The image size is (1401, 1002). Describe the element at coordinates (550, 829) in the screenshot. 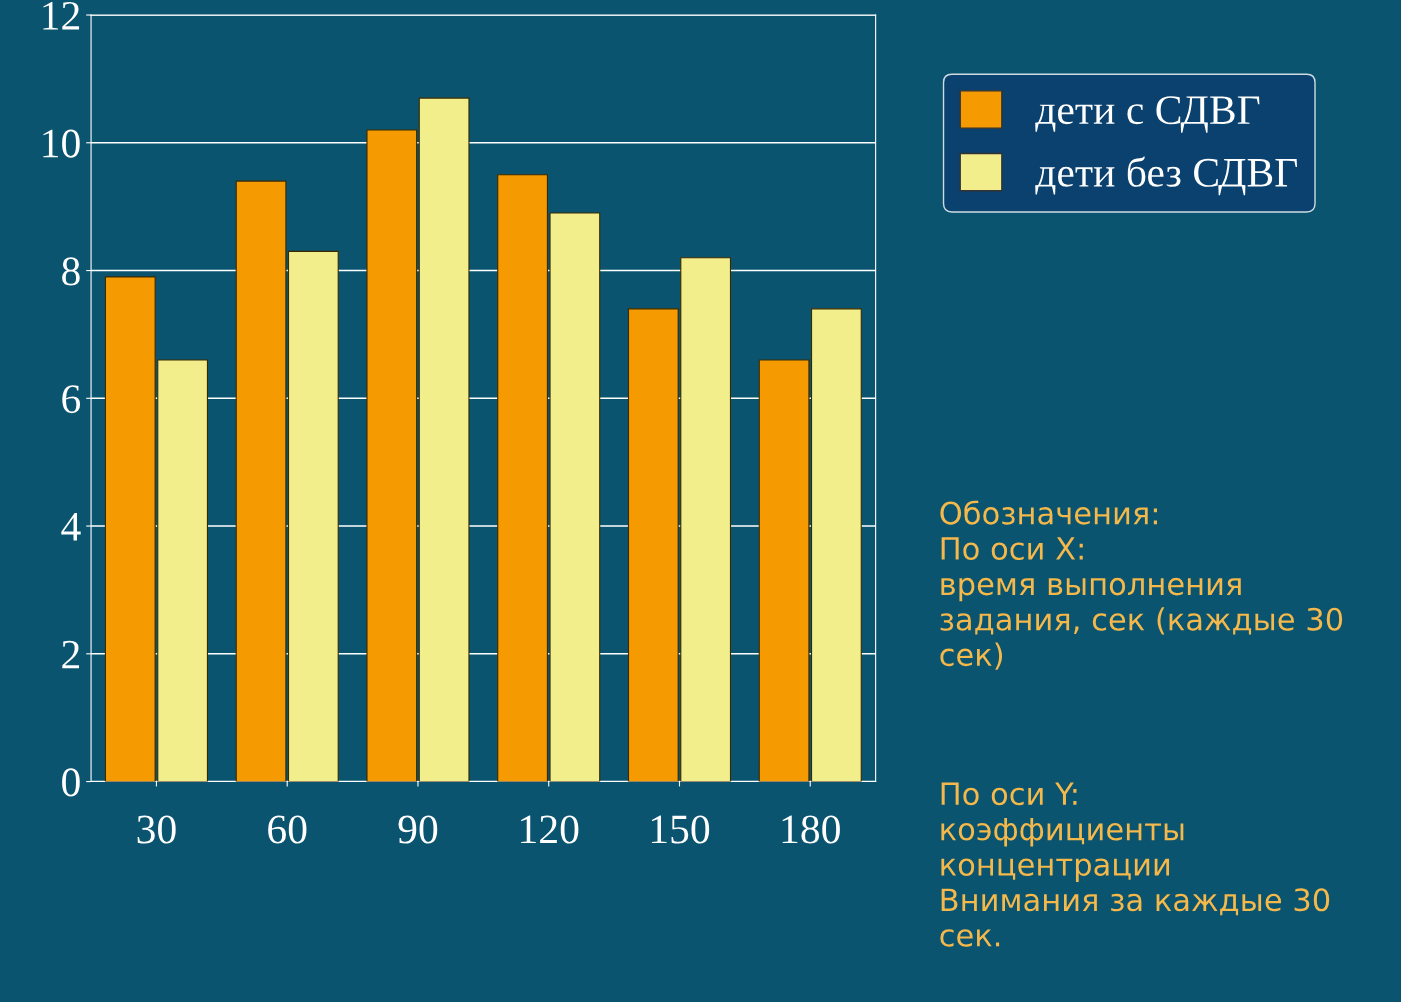

I see `x-tick-label: 120` at that location.